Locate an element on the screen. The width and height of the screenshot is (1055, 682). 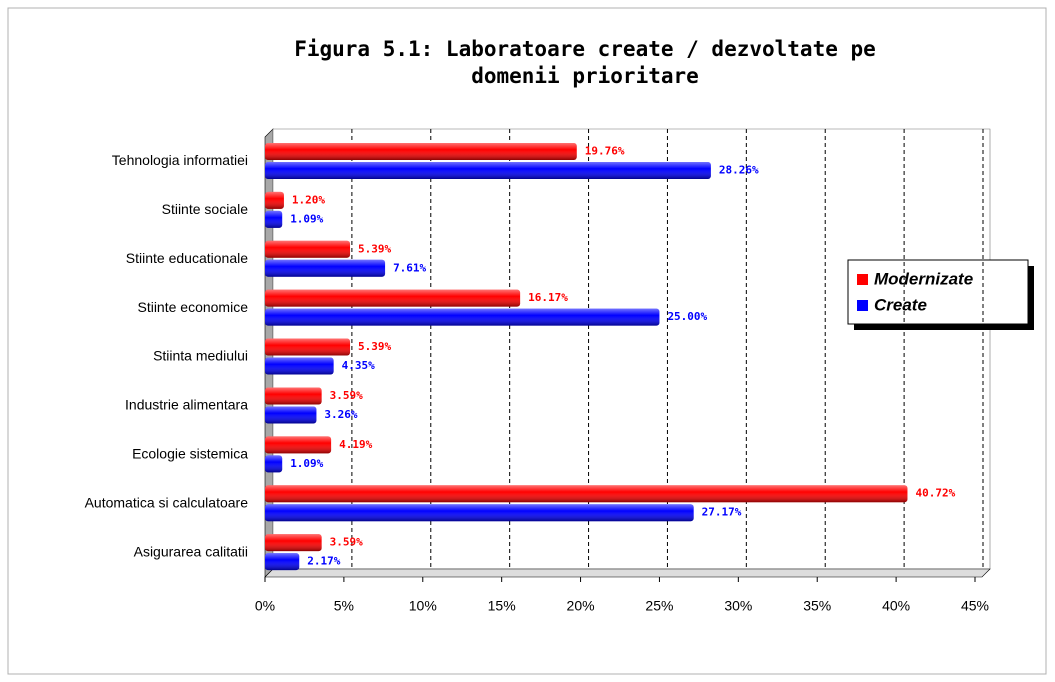
value-label: 19.76% is located at coordinates (605, 151).